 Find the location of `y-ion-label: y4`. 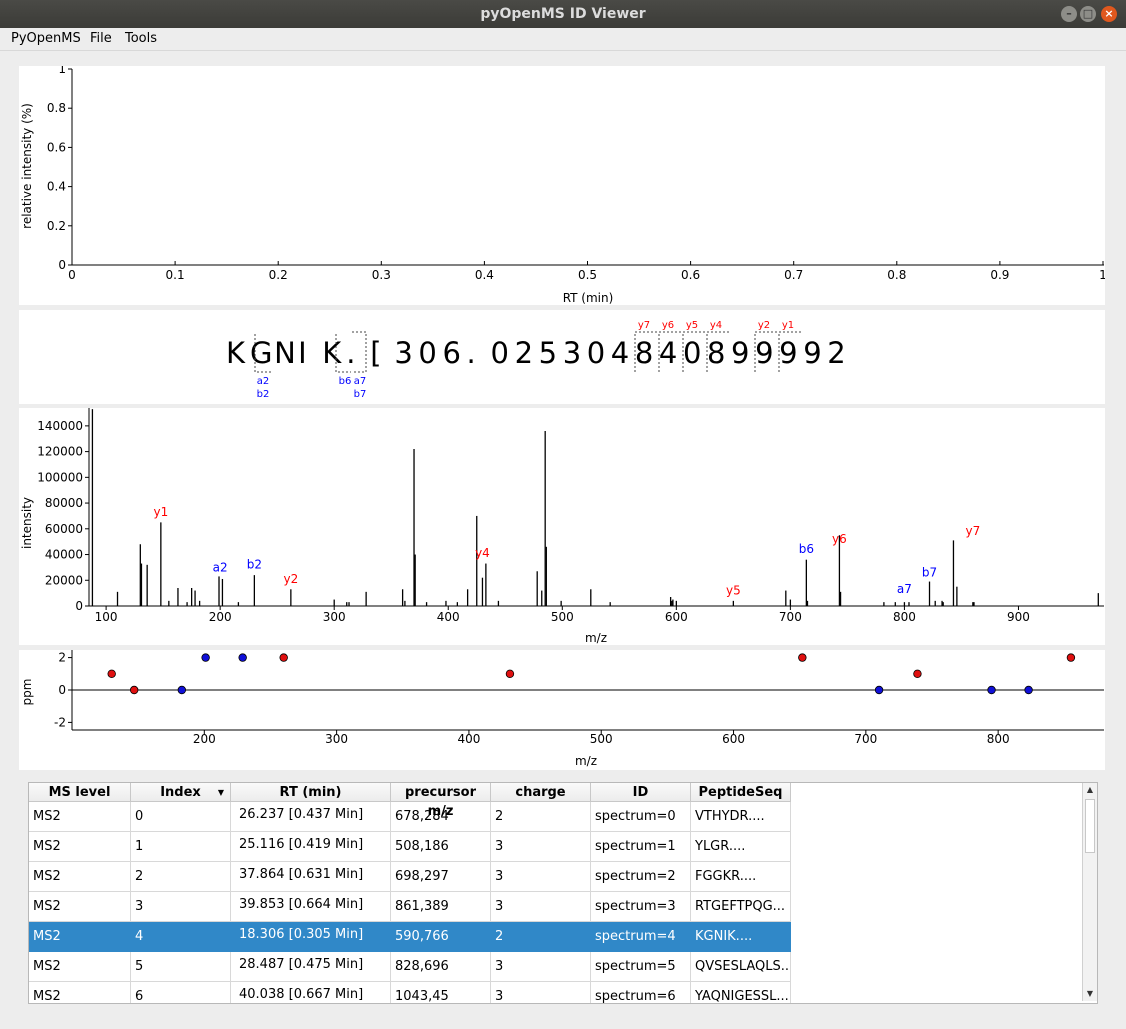

y-ion-label: y4 is located at coordinates (716, 325).